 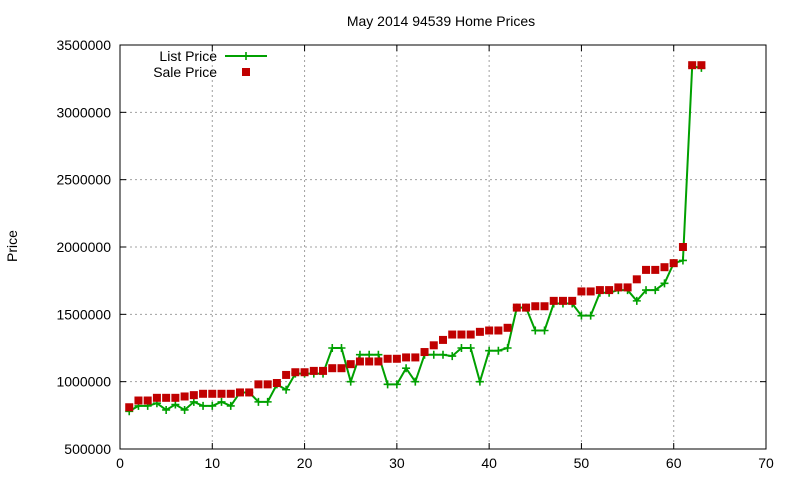 What do you see at coordinates (83, 112) in the screenshot?
I see `y-tick-label: 3000000` at bounding box center [83, 112].